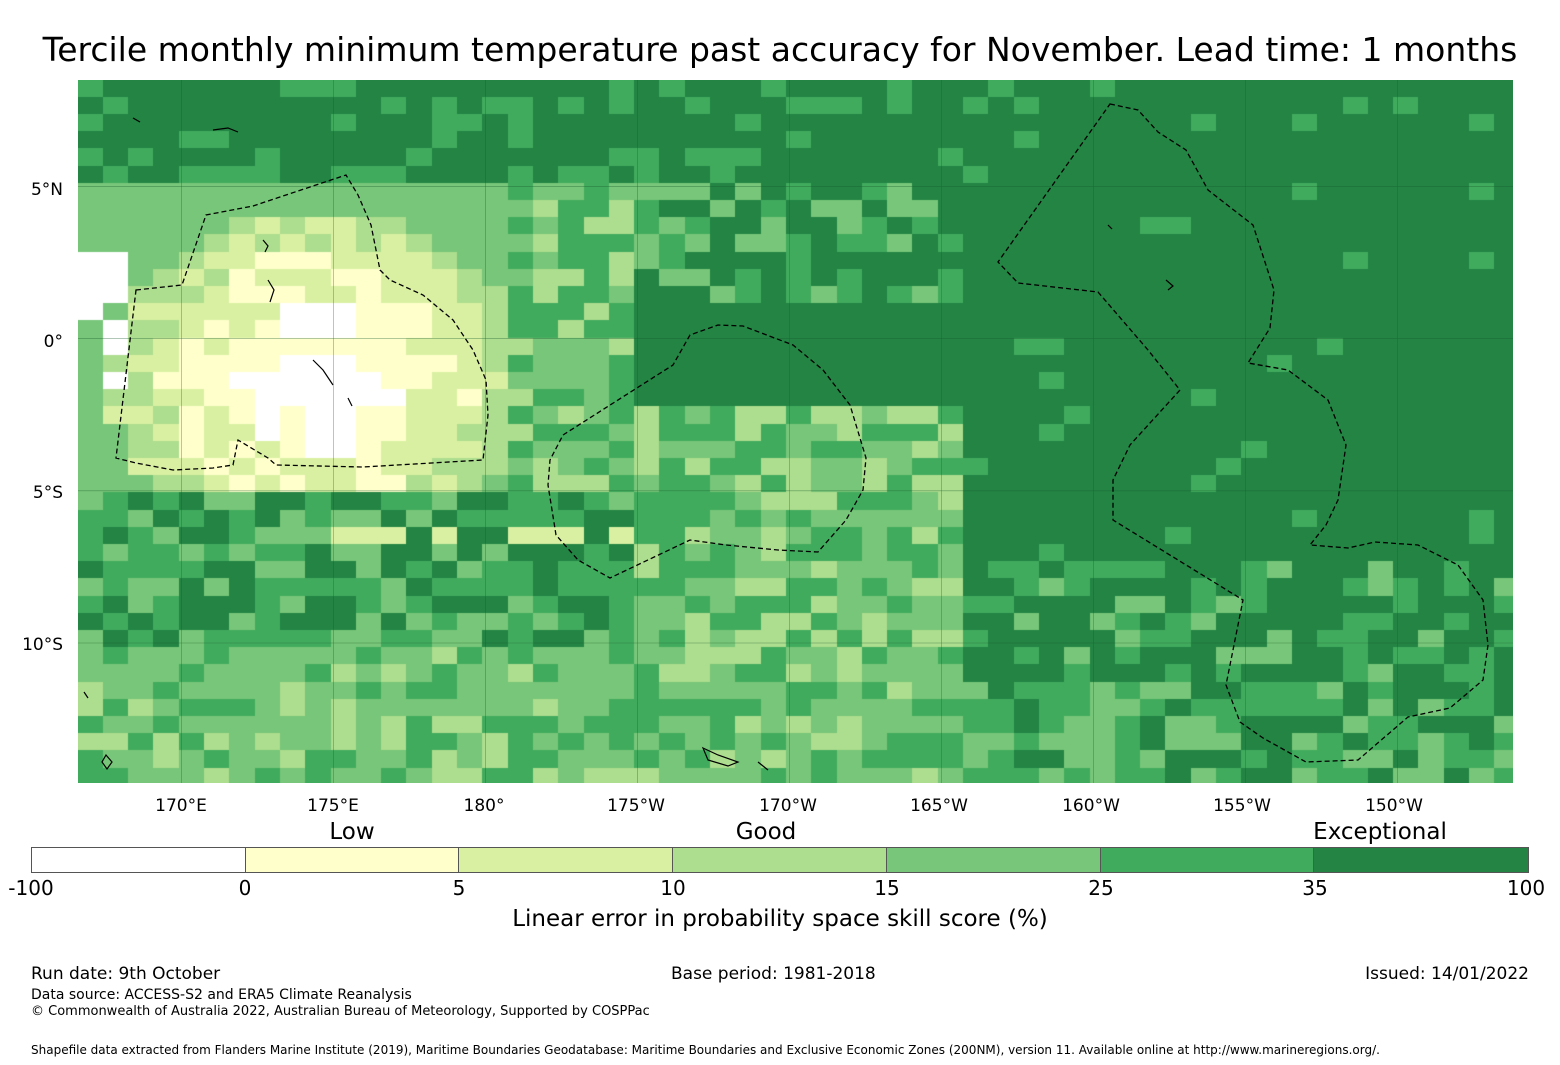 The image size is (1560, 1065). What do you see at coordinates (1242, 806) in the screenshot?
I see `lon-label-155w: 155°W` at bounding box center [1242, 806].